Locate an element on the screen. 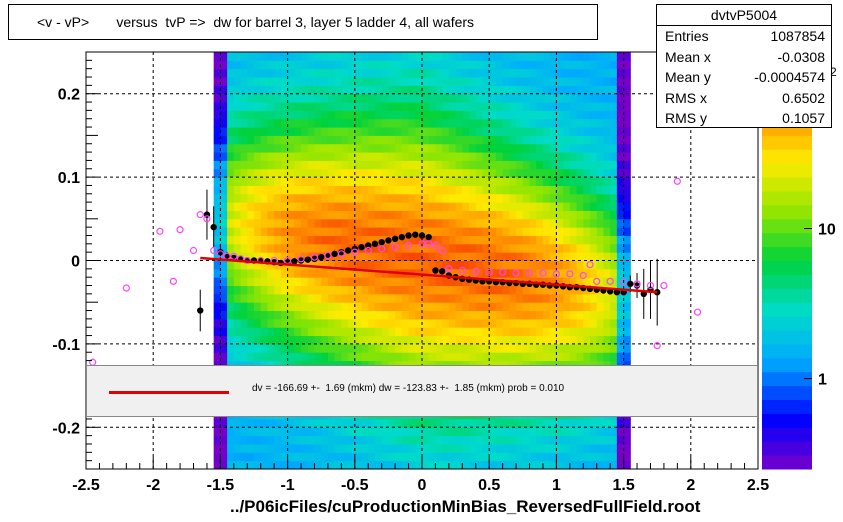  color-scale-band is located at coordinates (787, 295).